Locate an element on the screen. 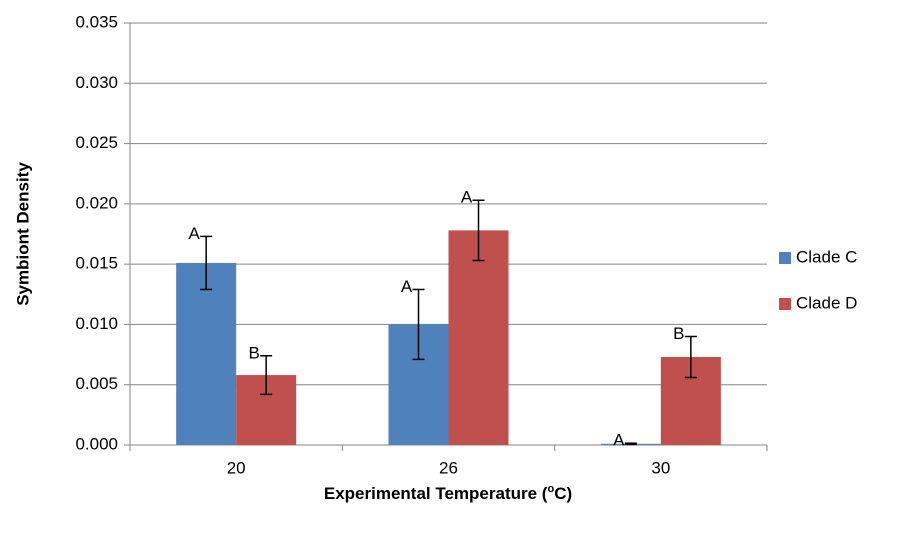 The image size is (915, 535). x-title-text: Experimental Temperature ( is located at coordinates (436, 493).